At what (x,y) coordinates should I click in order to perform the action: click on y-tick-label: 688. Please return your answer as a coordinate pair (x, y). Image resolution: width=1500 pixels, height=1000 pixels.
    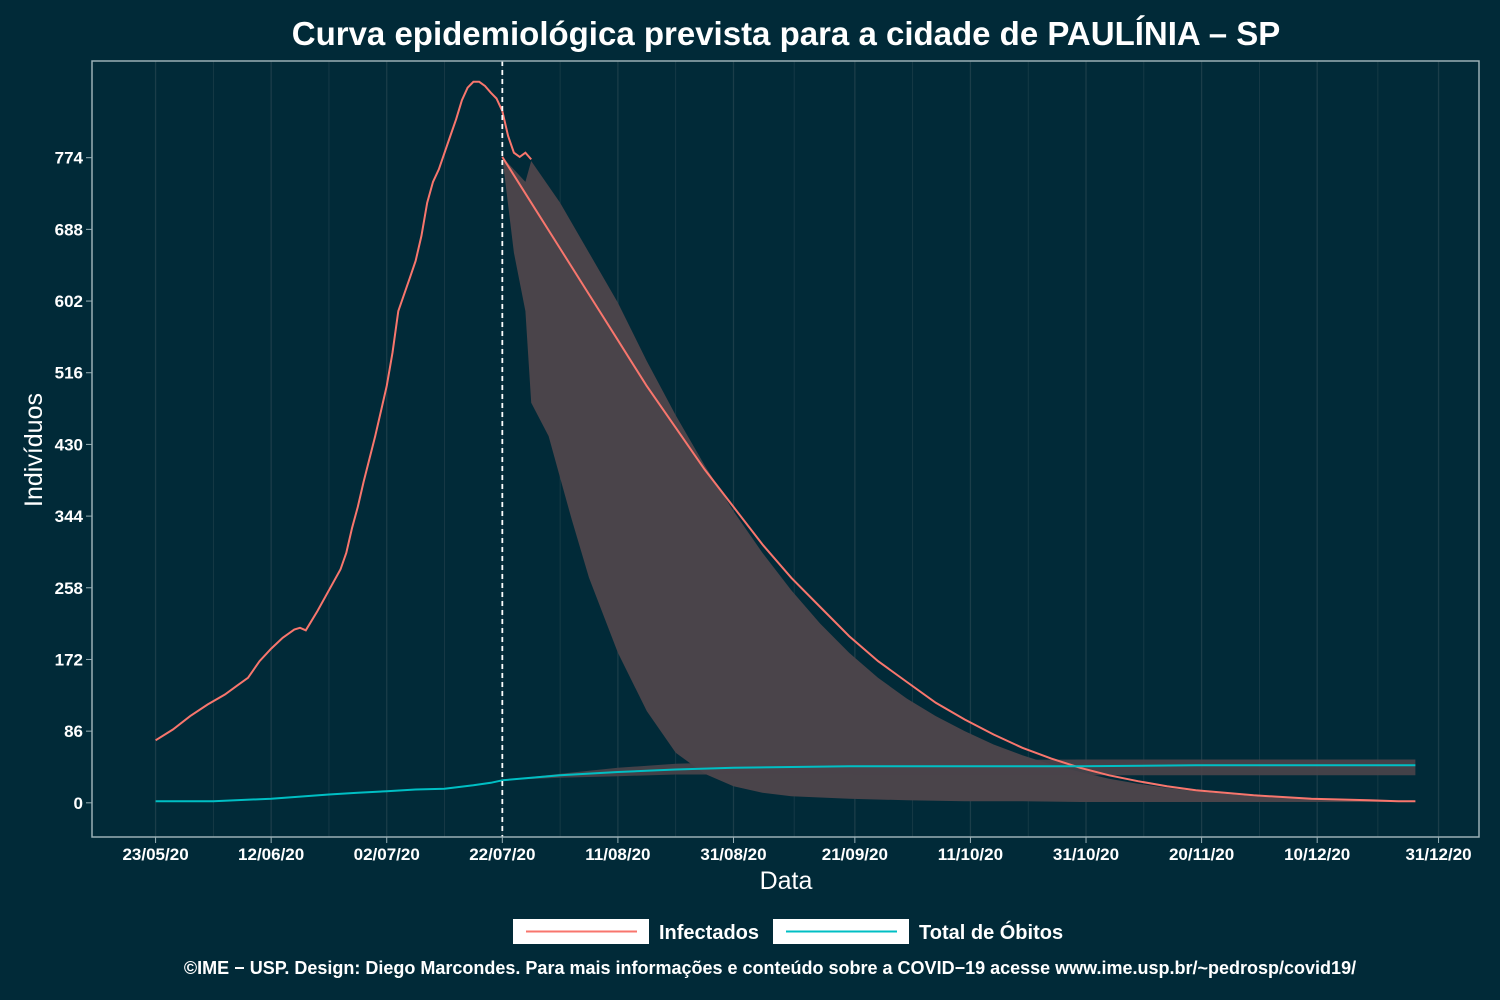
    Looking at the image, I should click on (69, 229).